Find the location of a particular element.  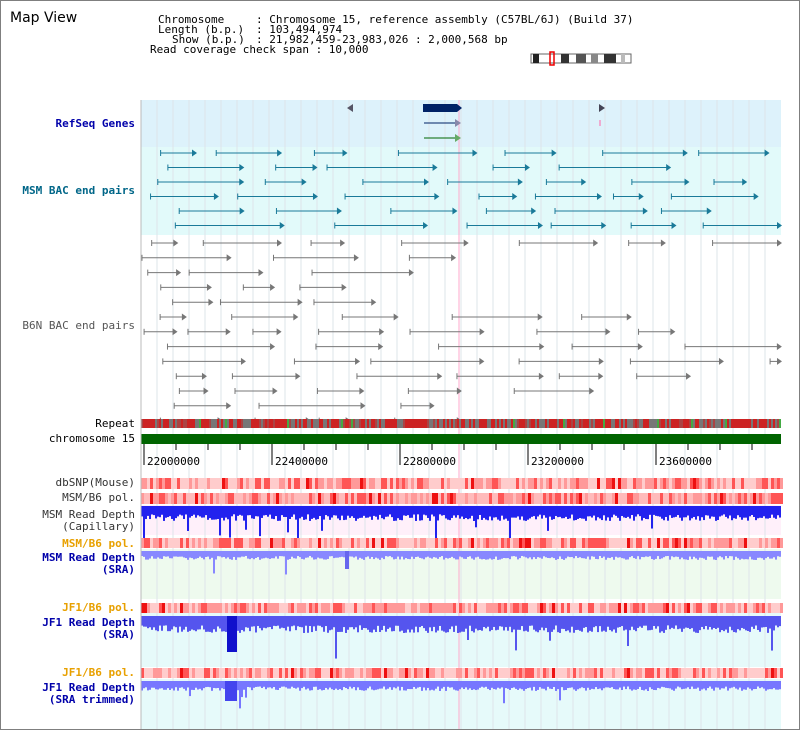

chromosome-bar is located at coordinates (461, 439).